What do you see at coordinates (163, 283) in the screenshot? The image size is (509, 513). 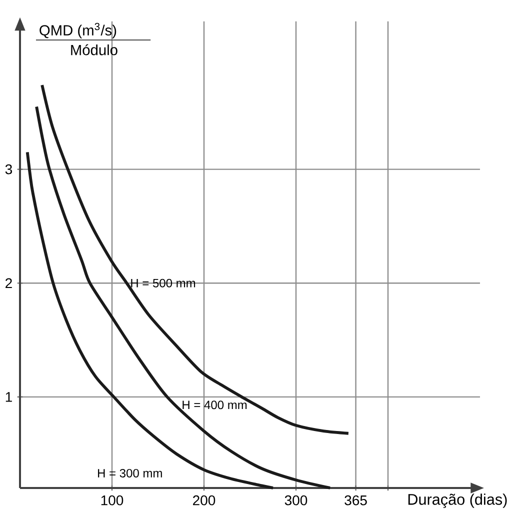 I see `series-label: H = 500 mm` at bounding box center [163, 283].